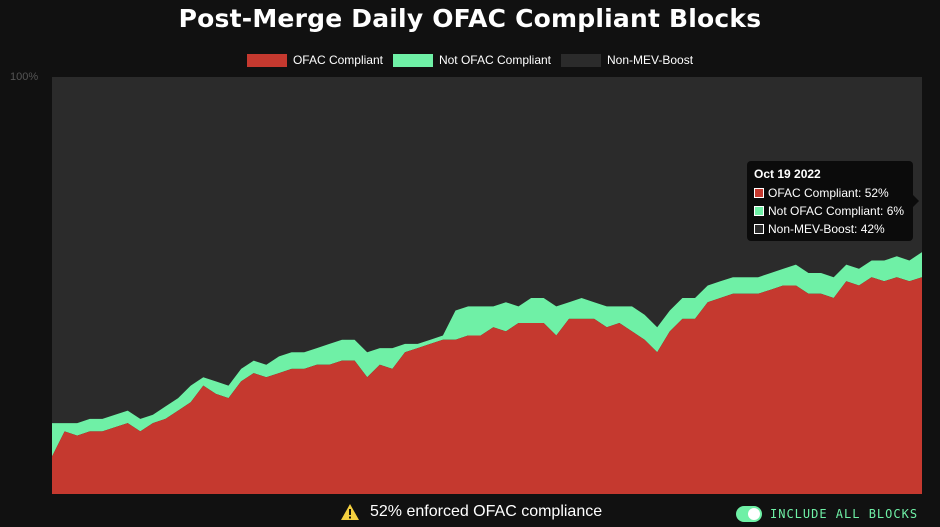 The width and height of the screenshot is (940, 527). What do you see at coordinates (759, 193) in the screenshot?
I see `tooltip-swatch-ofac` at bounding box center [759, 193].